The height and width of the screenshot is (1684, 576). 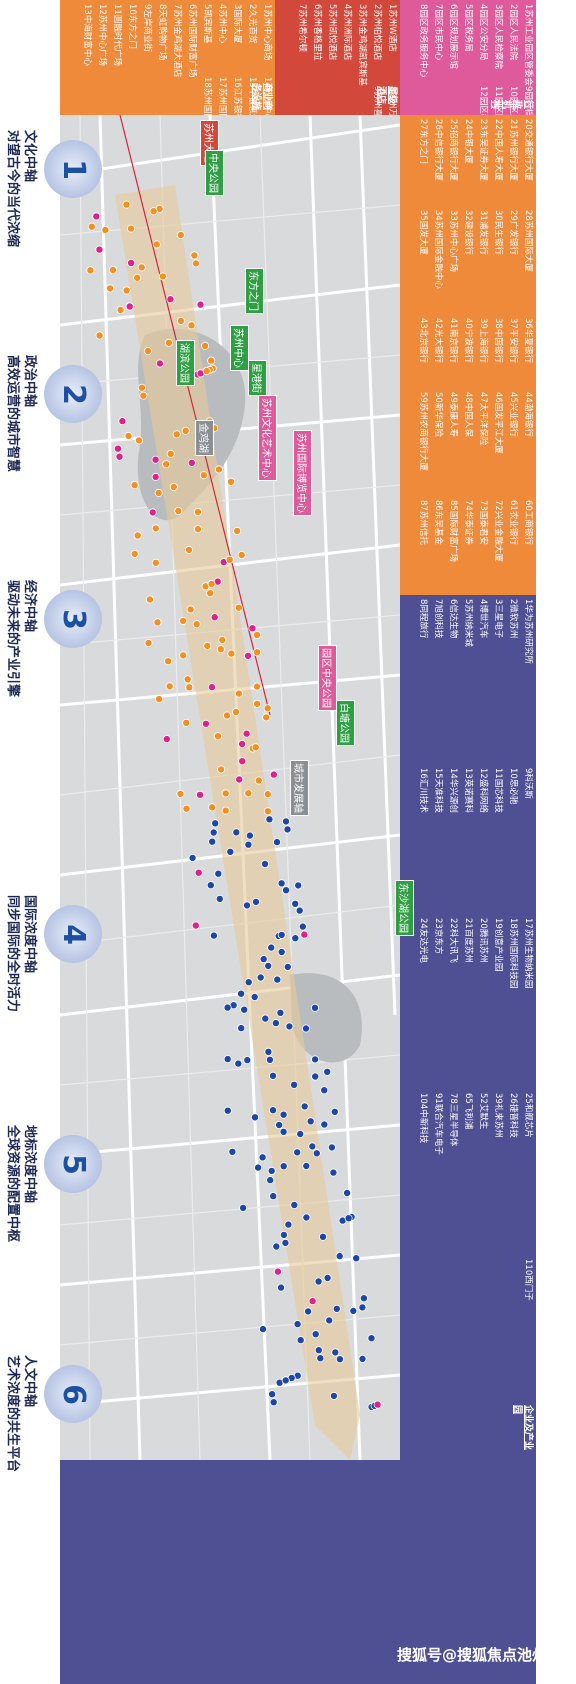 I want to click on panel-item: 14苏州中心, so click(x=267, y=96).